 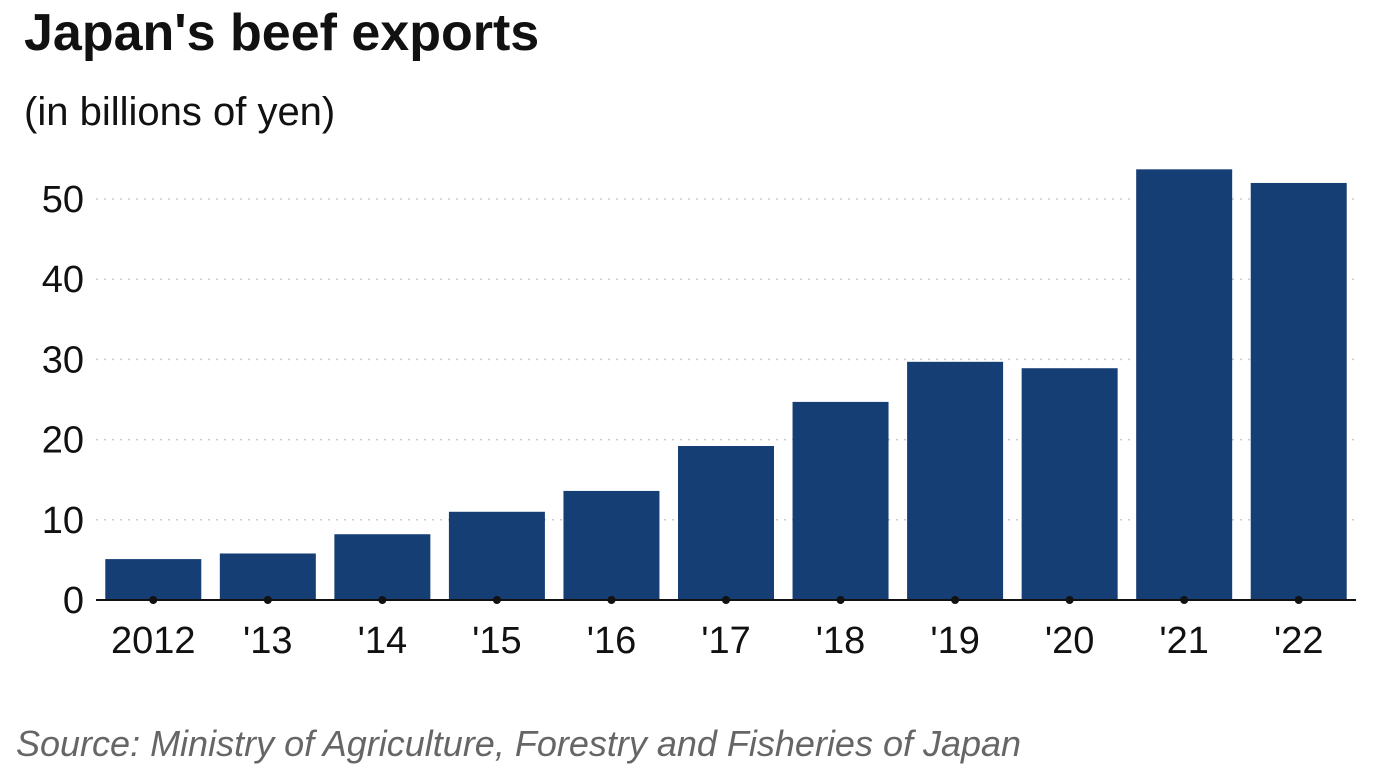 I want to click on chart-title: Japan's beef exports, so click(x=282, y=33).